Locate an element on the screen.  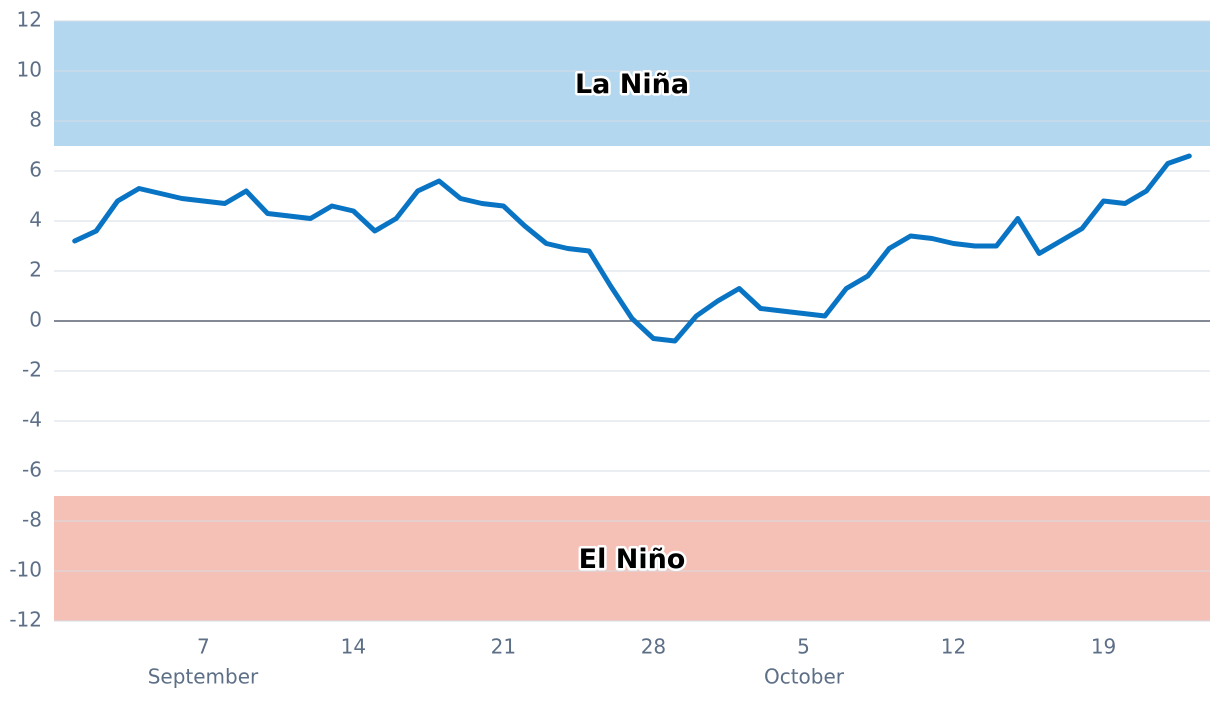
x-tick-label: 7 is located at coordinates (203, 647).